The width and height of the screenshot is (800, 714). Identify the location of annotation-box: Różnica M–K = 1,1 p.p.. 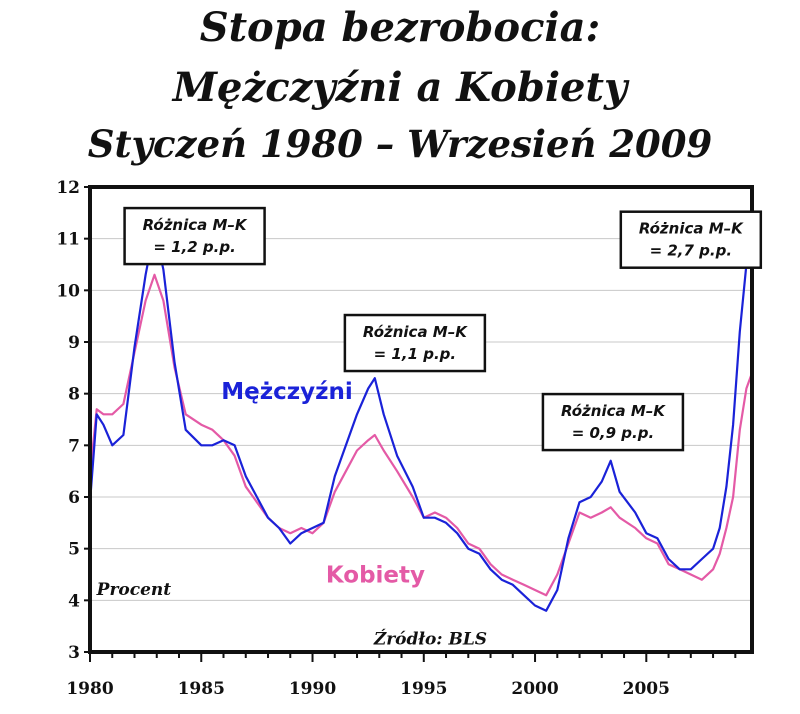
(415, 343).